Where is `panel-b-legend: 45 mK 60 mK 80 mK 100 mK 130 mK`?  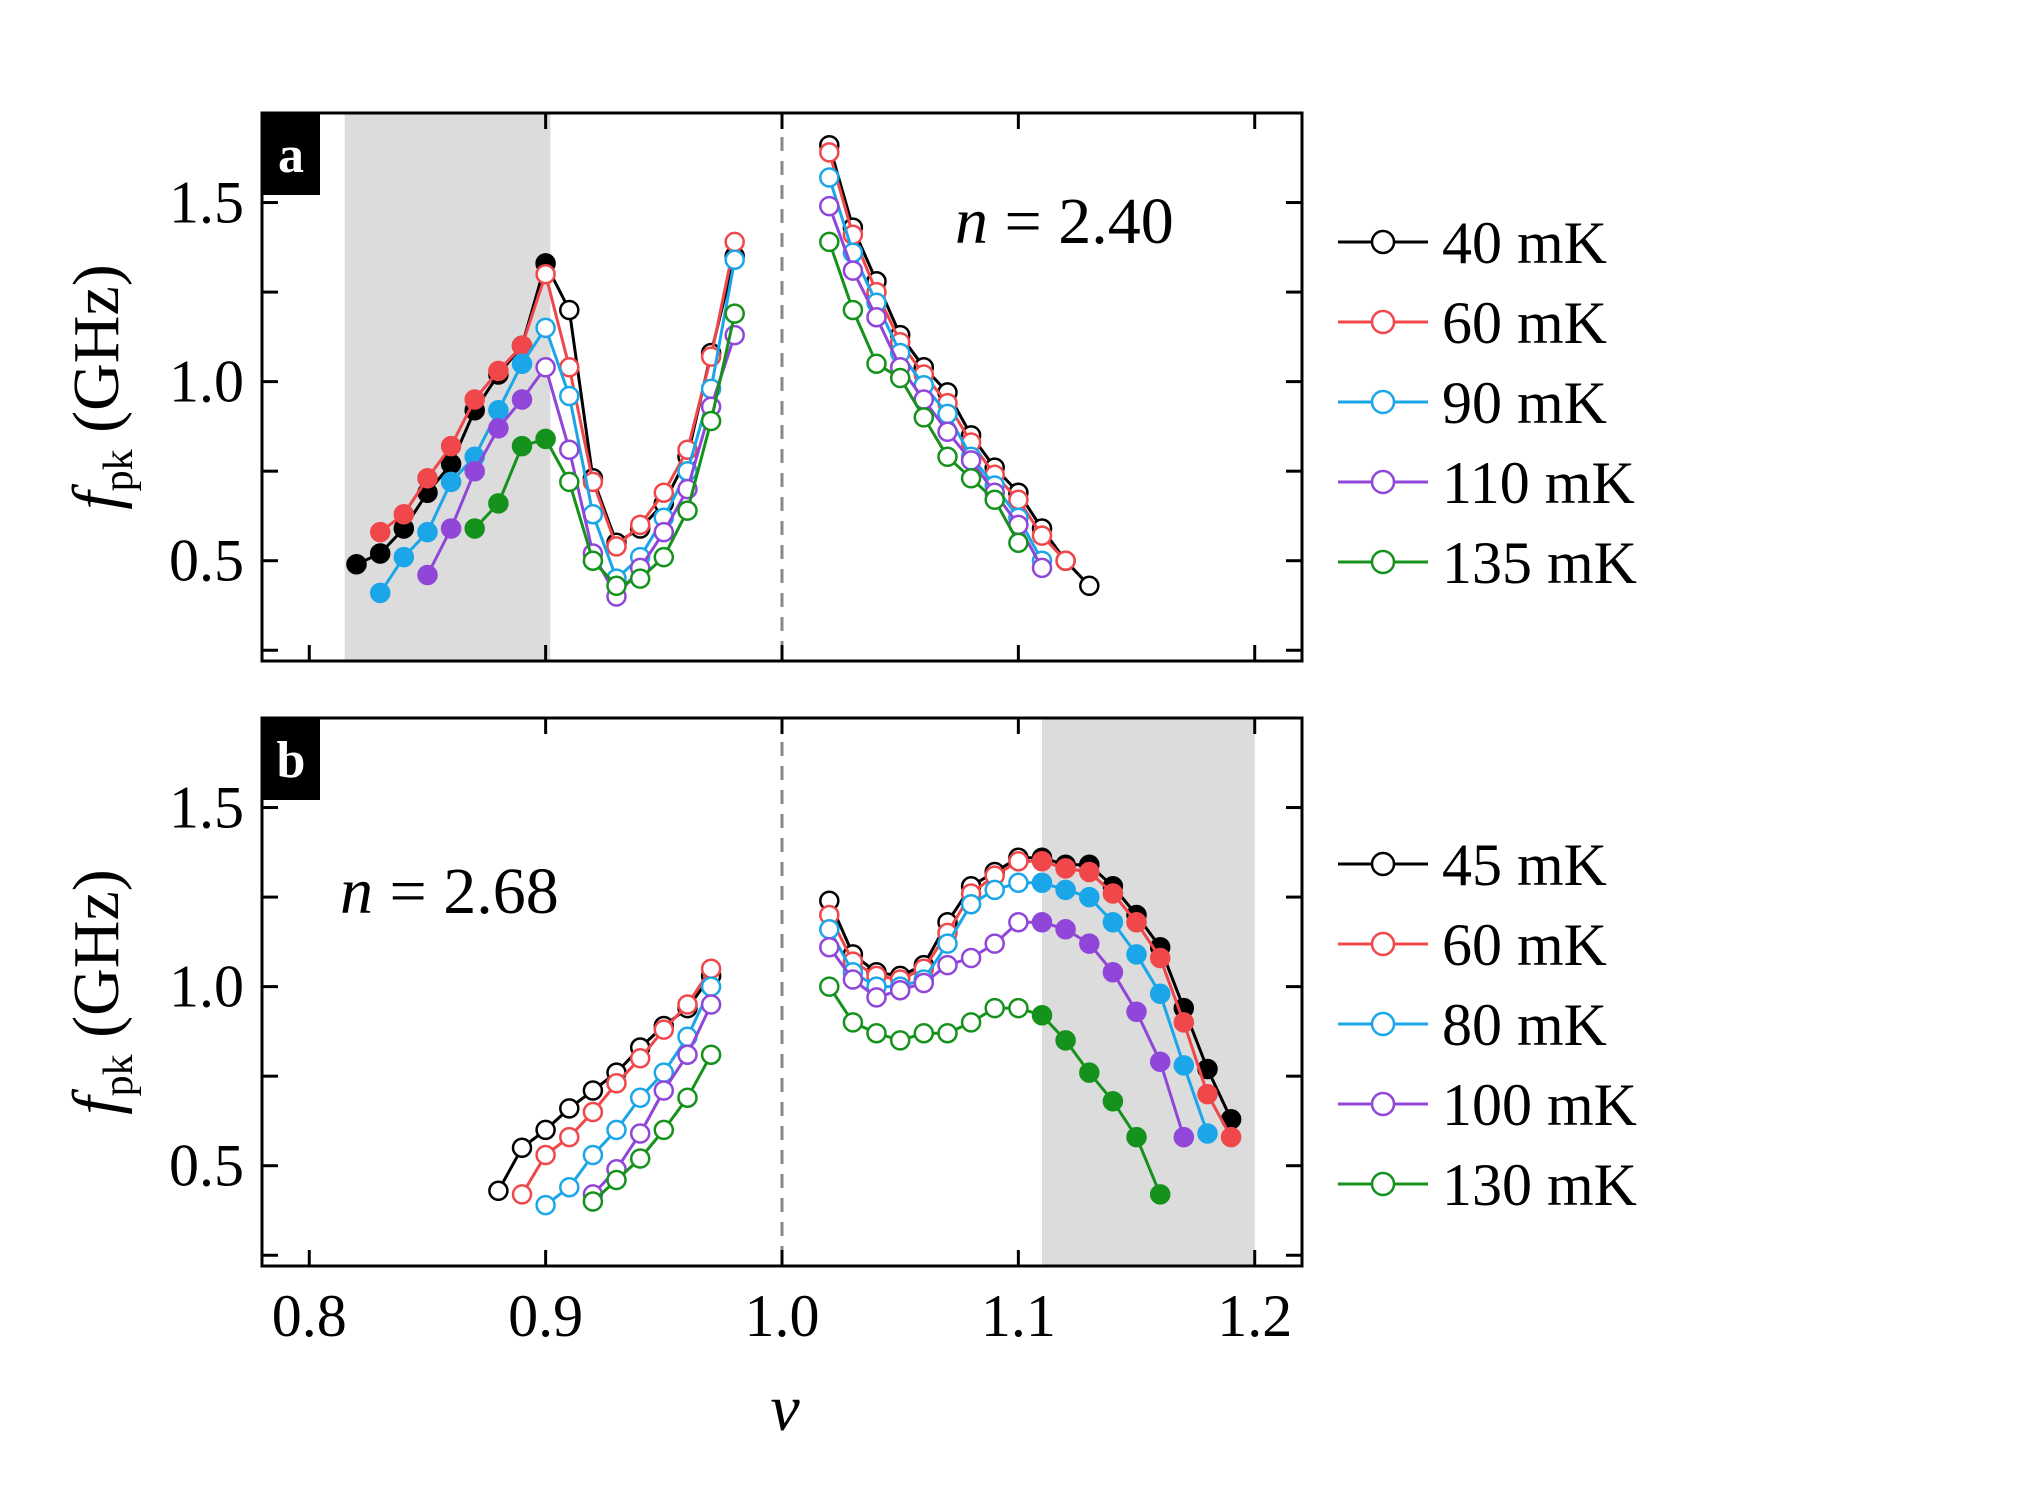
panel-b-legend: 45 mK 60 mK 80 mK 100 mK 130 mK is located at coordinates (1487, 1025).